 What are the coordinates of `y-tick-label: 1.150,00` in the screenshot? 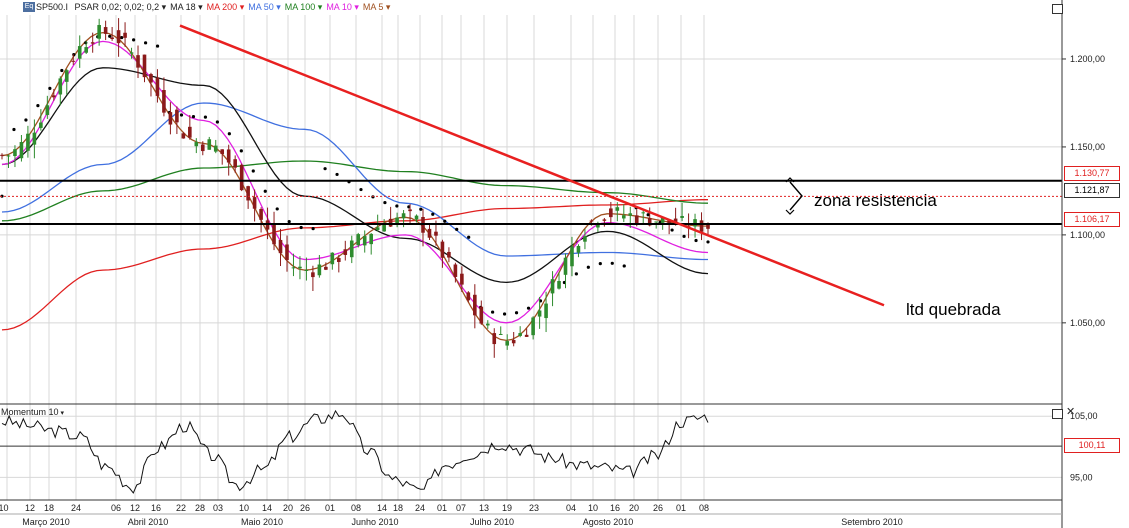 It's located at (1087, 147).